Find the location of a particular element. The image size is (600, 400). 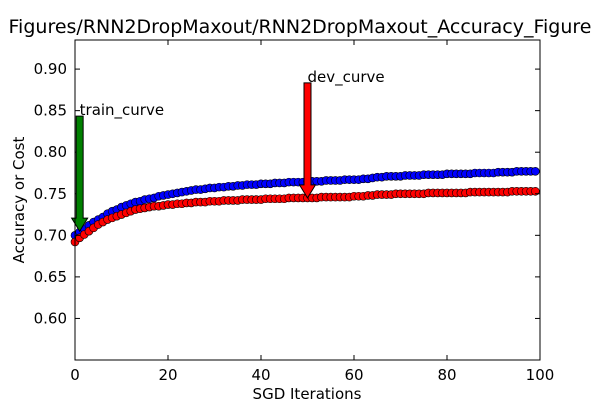

train-series is located at coordinates (305, 203).